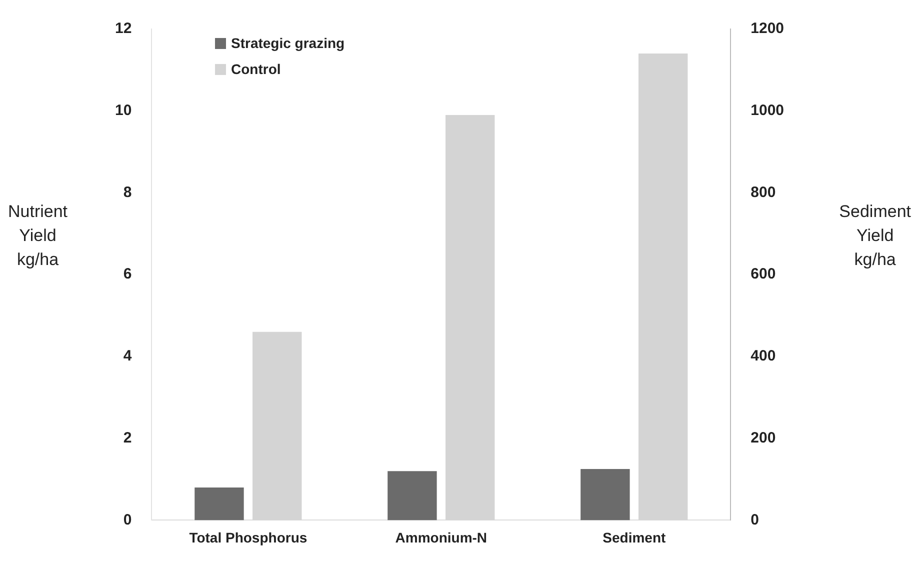 The width and height of the screenshot is (919, 562). What do you see at coordinates (763, 192) in the screenshot?
I see `y2-tick-label: 800` at bounding box center [763, 192].